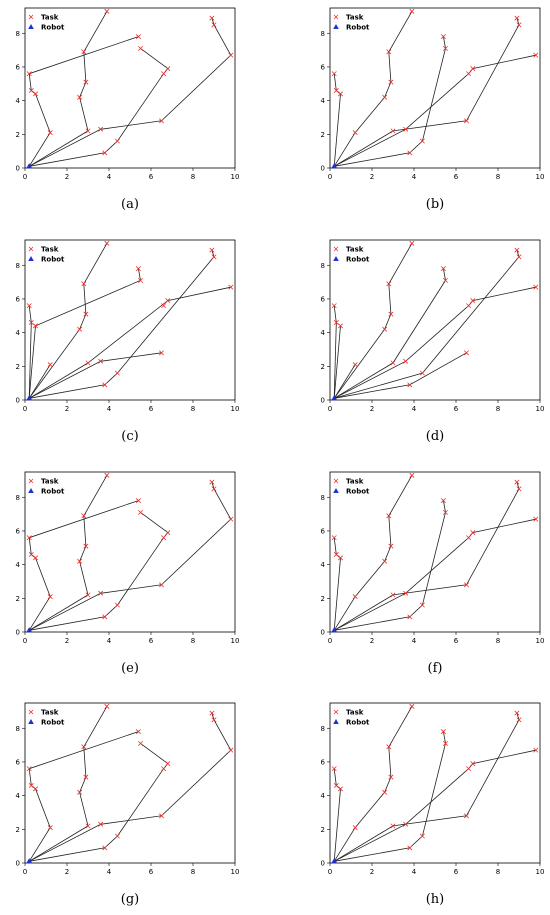 The image size is (550, 915). Describe the element at coordinates (435, 436) in the screenshot. I see `panel-caption: (d)` at that location.